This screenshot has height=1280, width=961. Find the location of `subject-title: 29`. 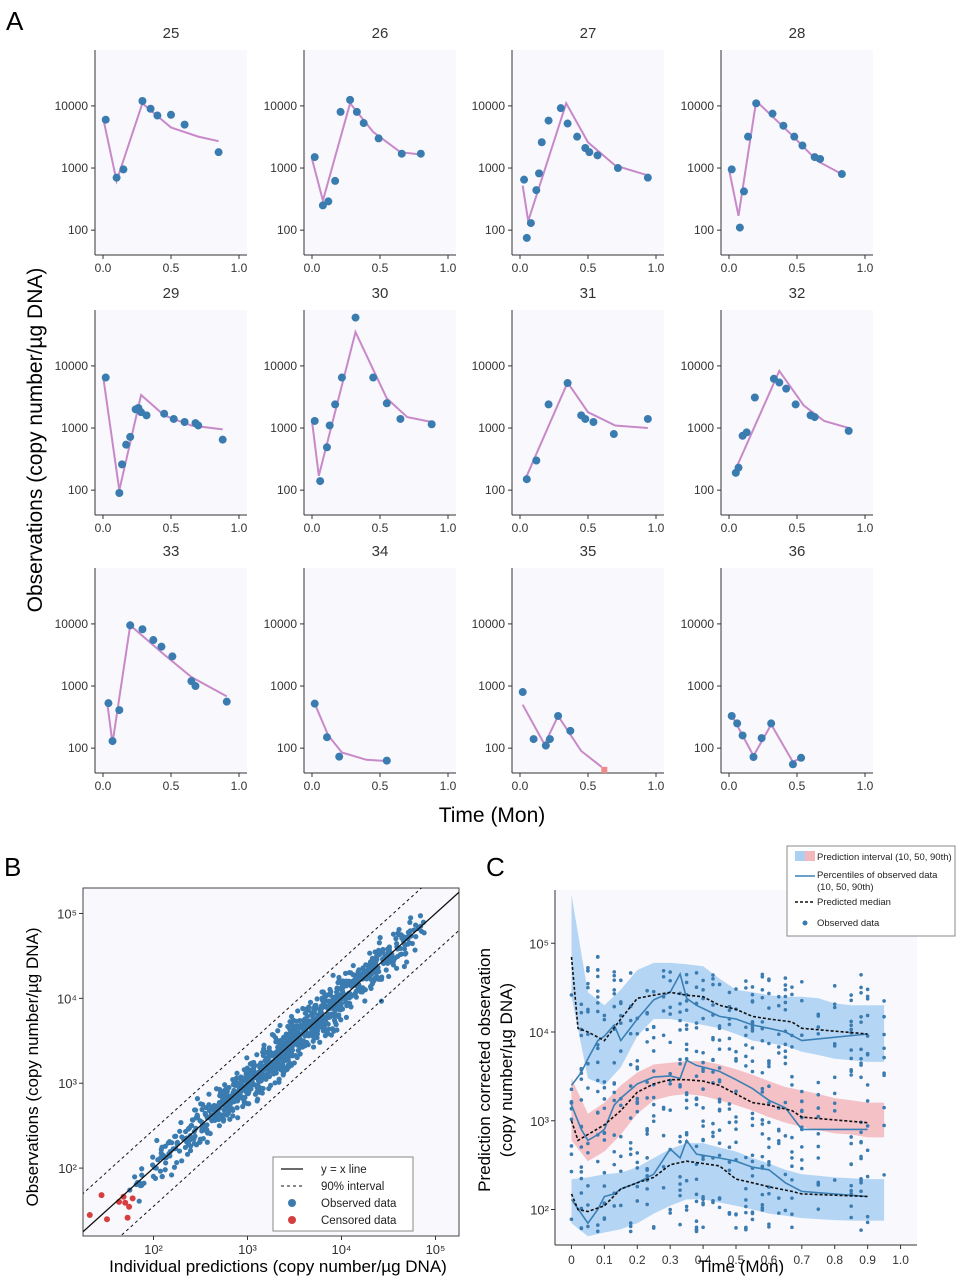

subject-title: 29 is located at coordinates (171, 293).